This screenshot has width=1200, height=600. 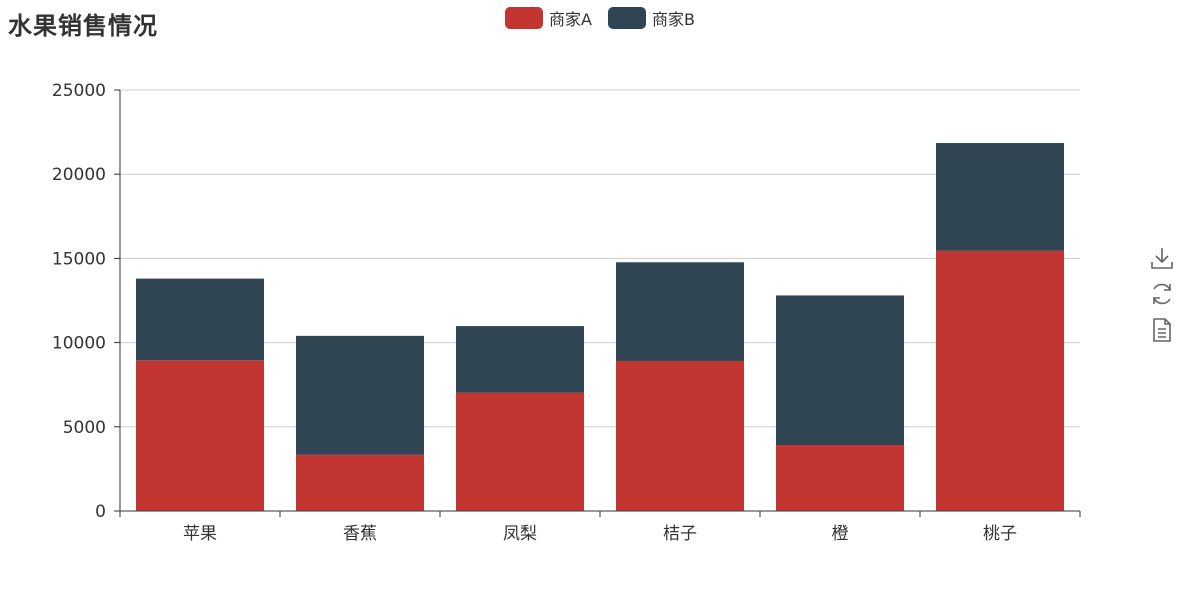 I want to click on y-tick-label: 25000, so click(x=79, y=91).